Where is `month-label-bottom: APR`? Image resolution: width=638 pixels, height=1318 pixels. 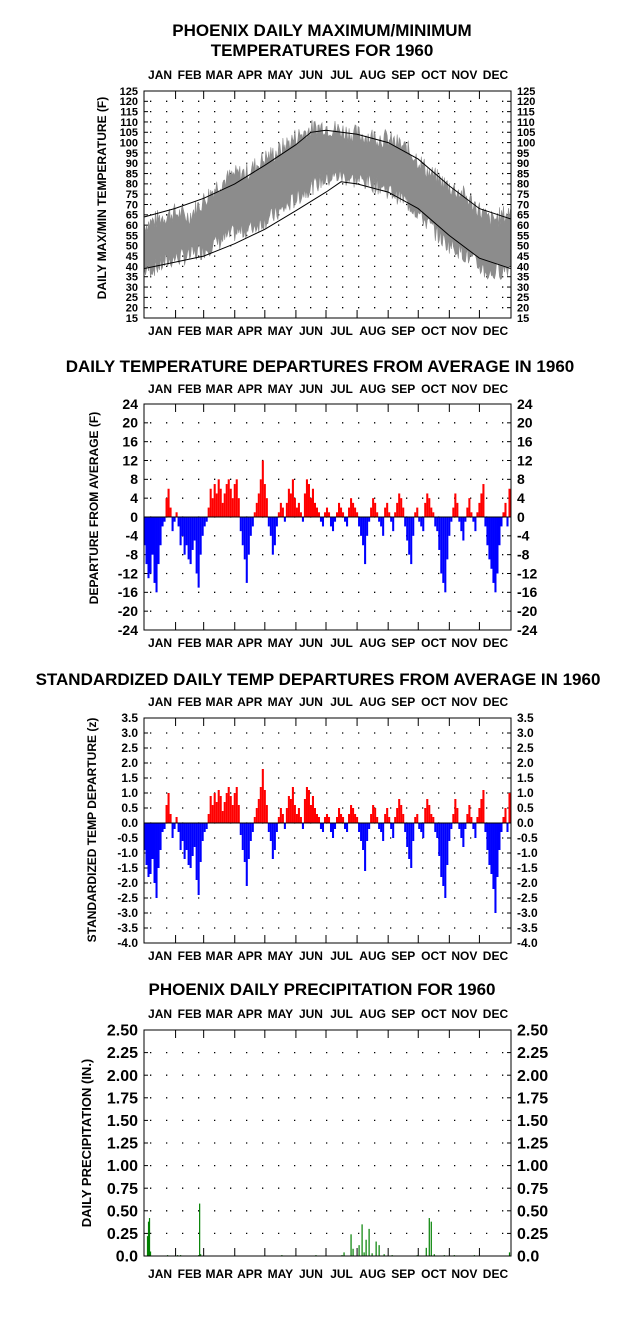
month-label-bottom: APR is located at coordinates (250, 956).